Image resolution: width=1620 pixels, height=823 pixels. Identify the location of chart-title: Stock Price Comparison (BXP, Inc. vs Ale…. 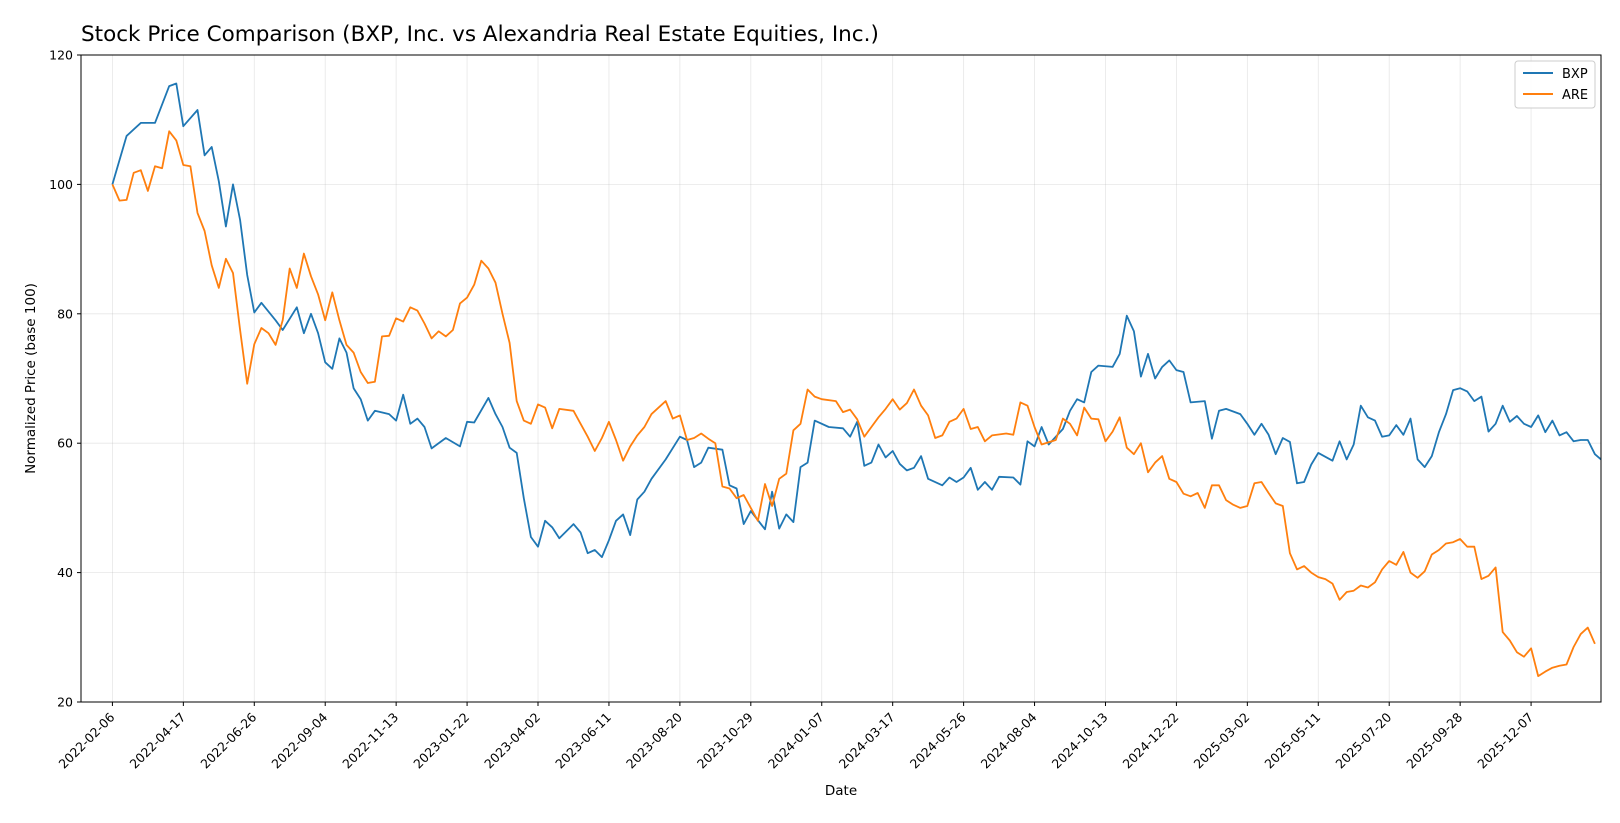
(480, 34).